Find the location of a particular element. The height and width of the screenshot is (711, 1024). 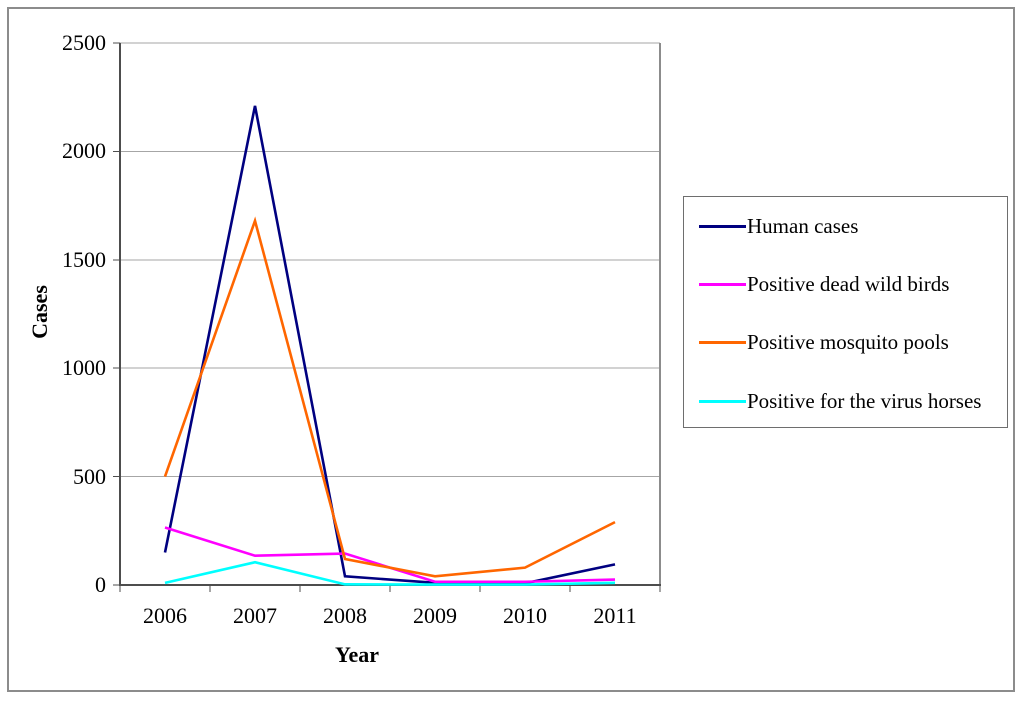

legend-item-virus-horses: Positive for the virus horses is located at coordinates (851, 401).